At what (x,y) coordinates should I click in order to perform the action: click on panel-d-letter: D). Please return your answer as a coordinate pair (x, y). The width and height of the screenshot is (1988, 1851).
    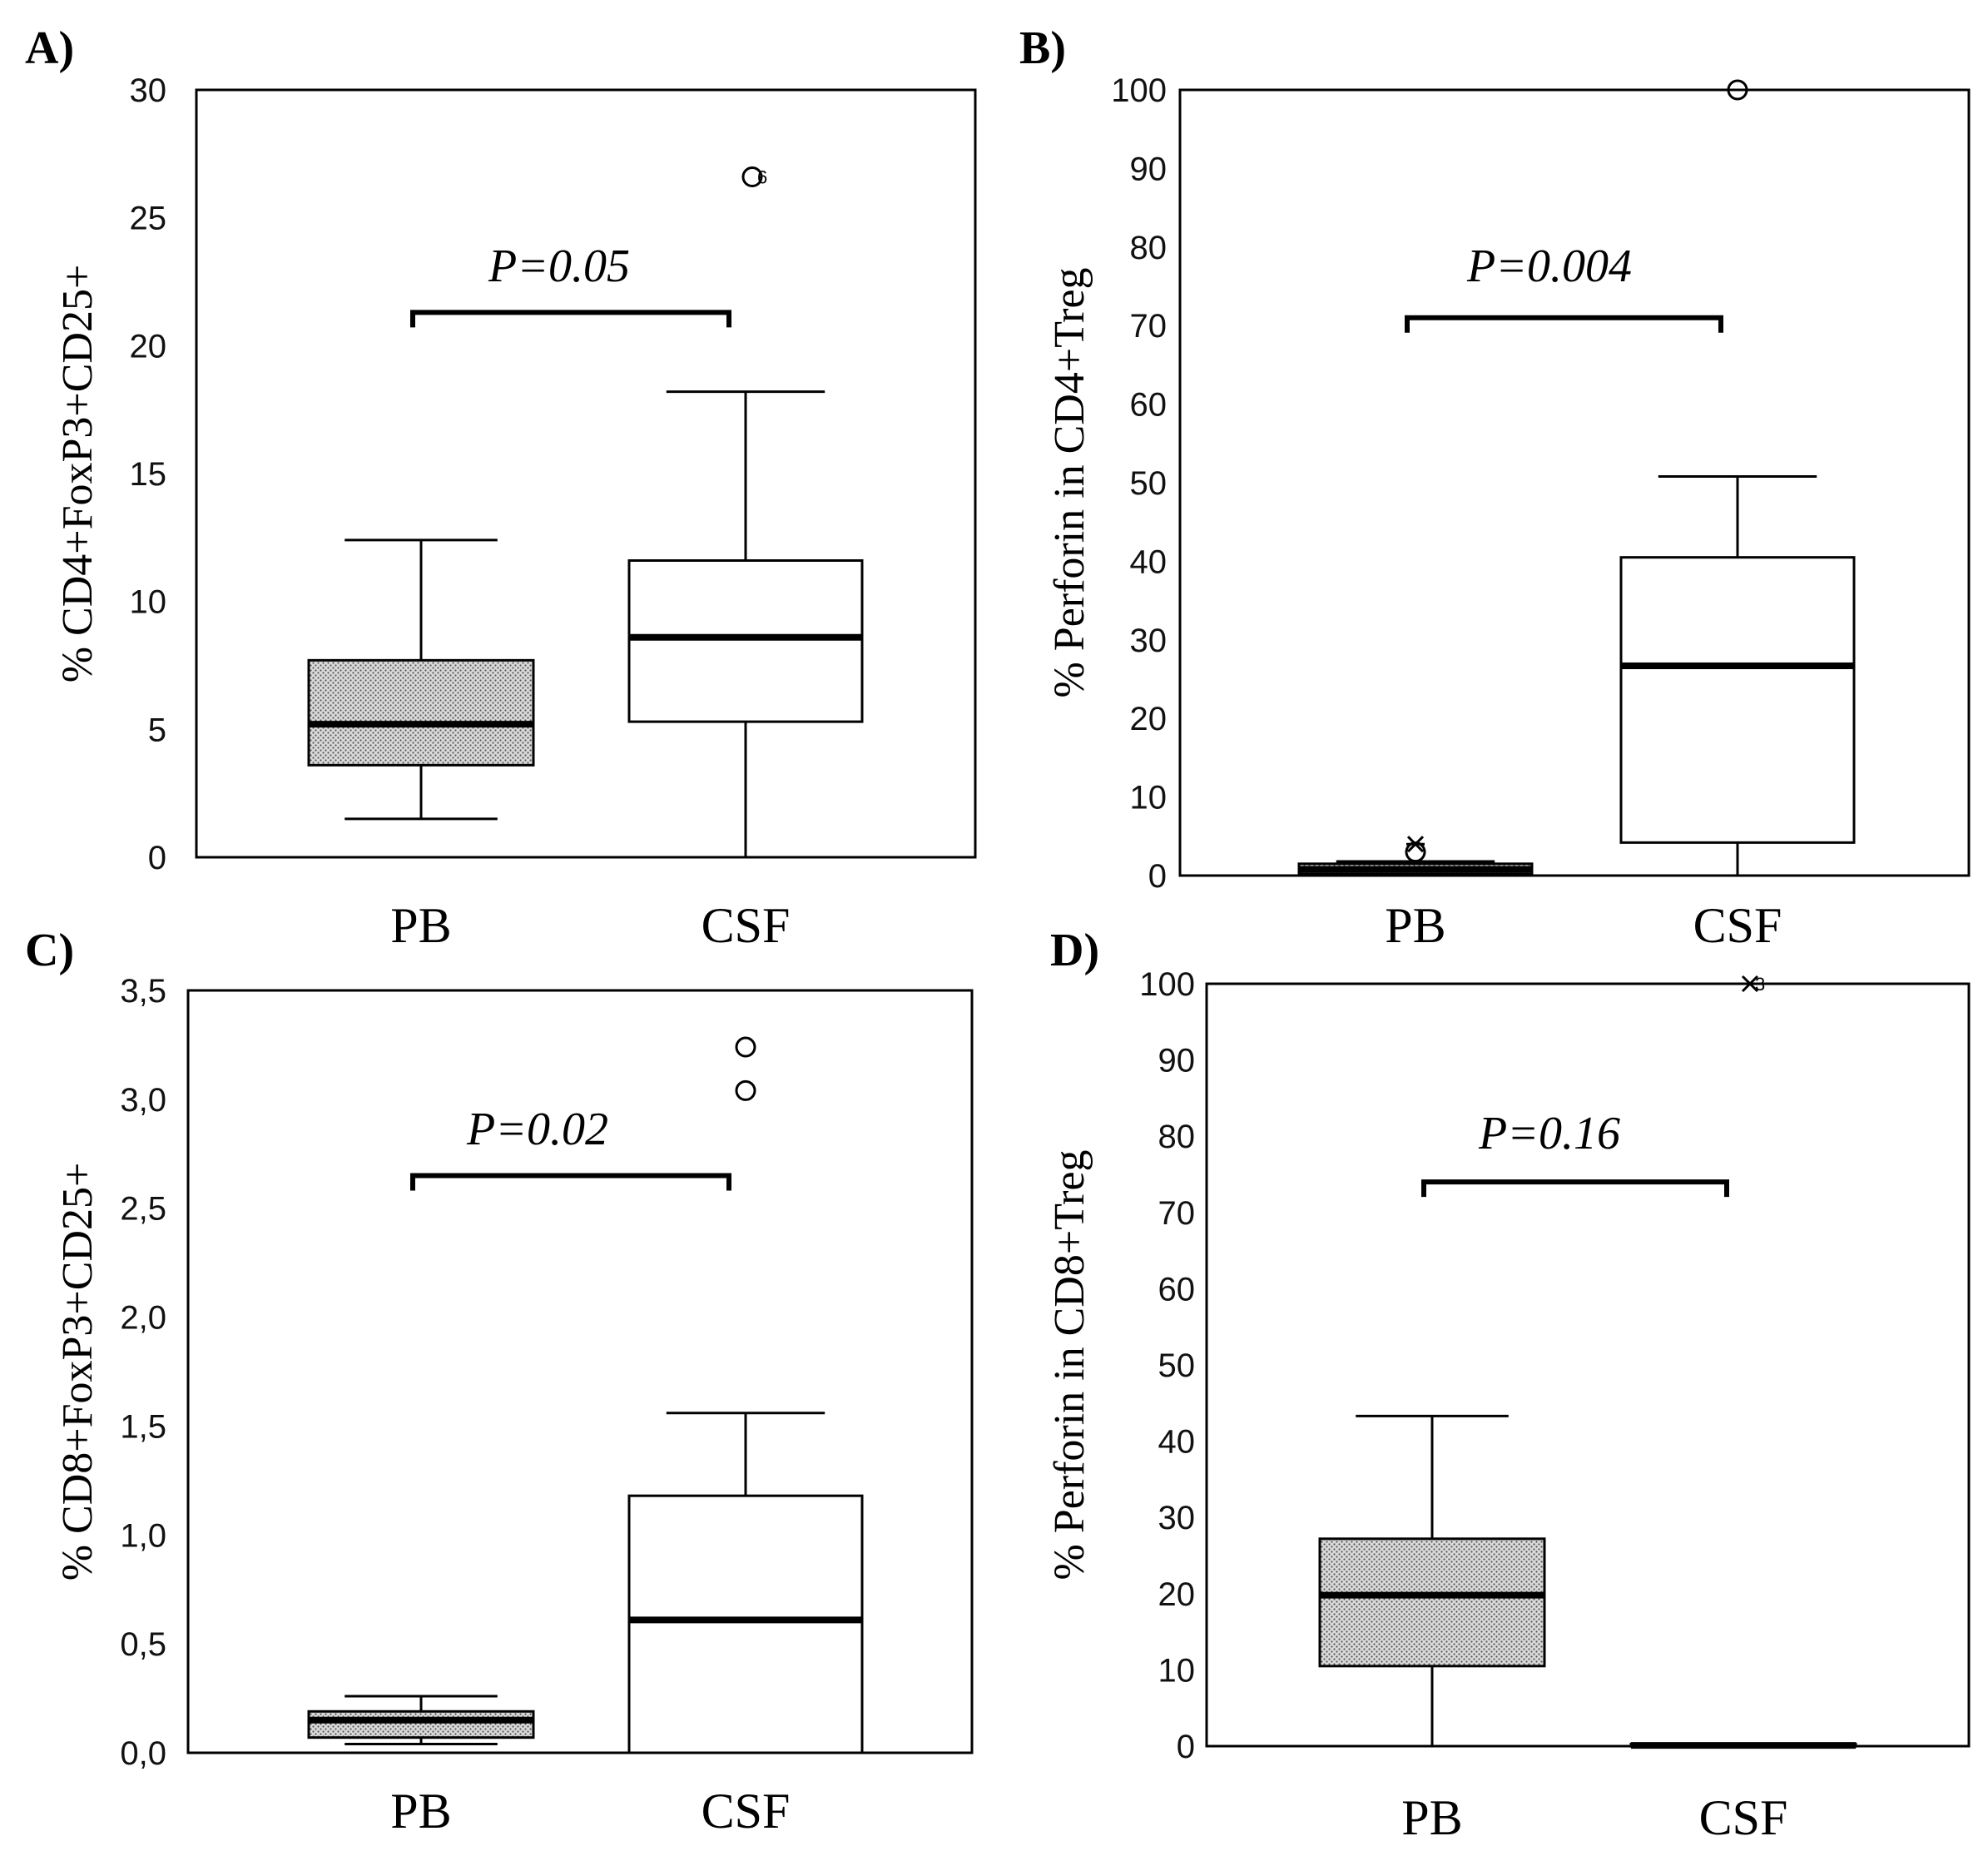
    Looking at the image, I should click on (1074, 950).